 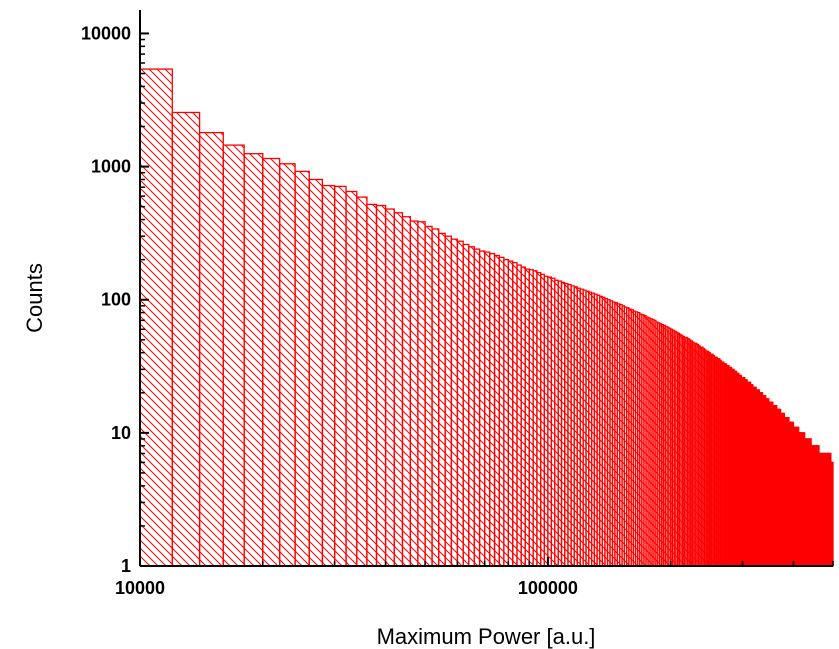 What do you see at coordinates (106, 33) in the screenshot?
I see `y-tick-label: 10000` at bounding box center [106, 33].